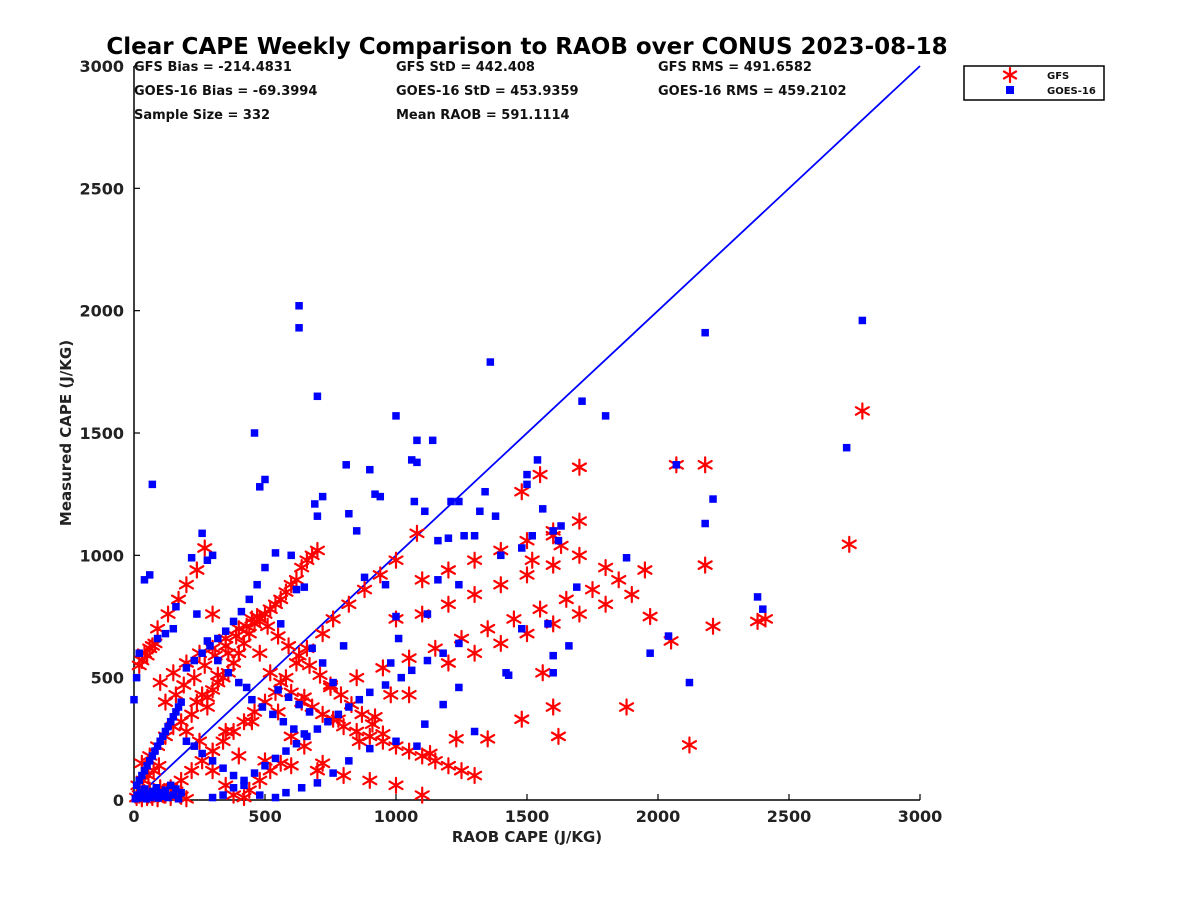 The height and width of the screenshot is (900, 1200). I want to click on y-tick-label: 500, so click(107, 678).